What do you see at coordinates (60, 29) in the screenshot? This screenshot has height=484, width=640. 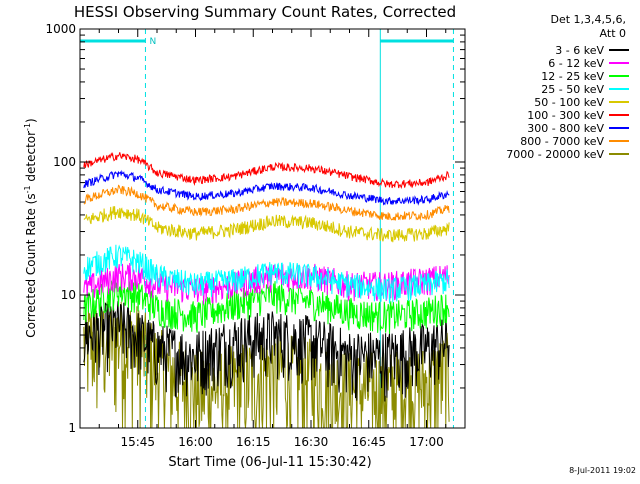 I see `y-tick-label: 1000` at bounding box center [60, 29].